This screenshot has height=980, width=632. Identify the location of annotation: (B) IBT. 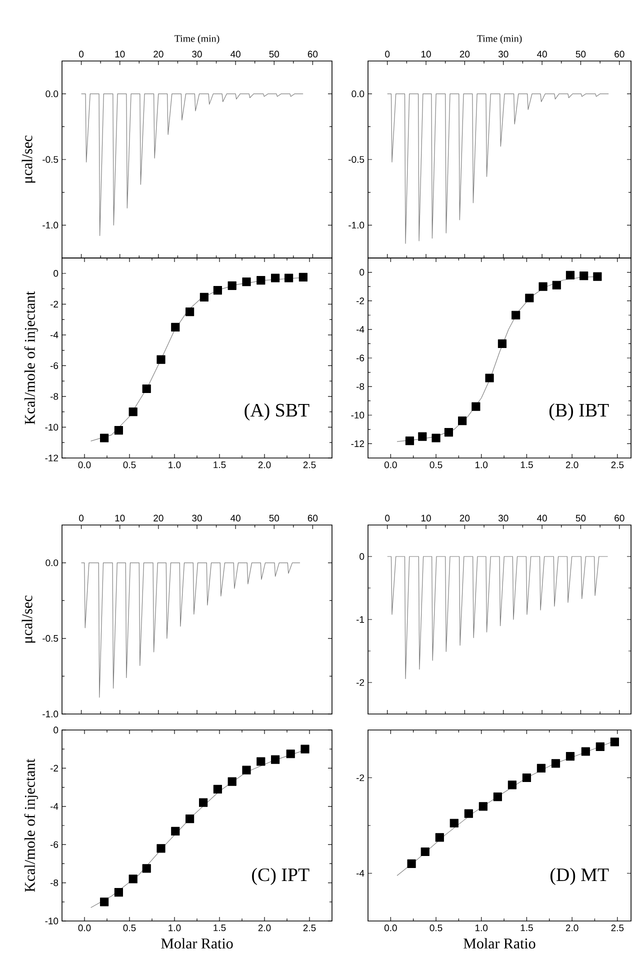
(579, 411).